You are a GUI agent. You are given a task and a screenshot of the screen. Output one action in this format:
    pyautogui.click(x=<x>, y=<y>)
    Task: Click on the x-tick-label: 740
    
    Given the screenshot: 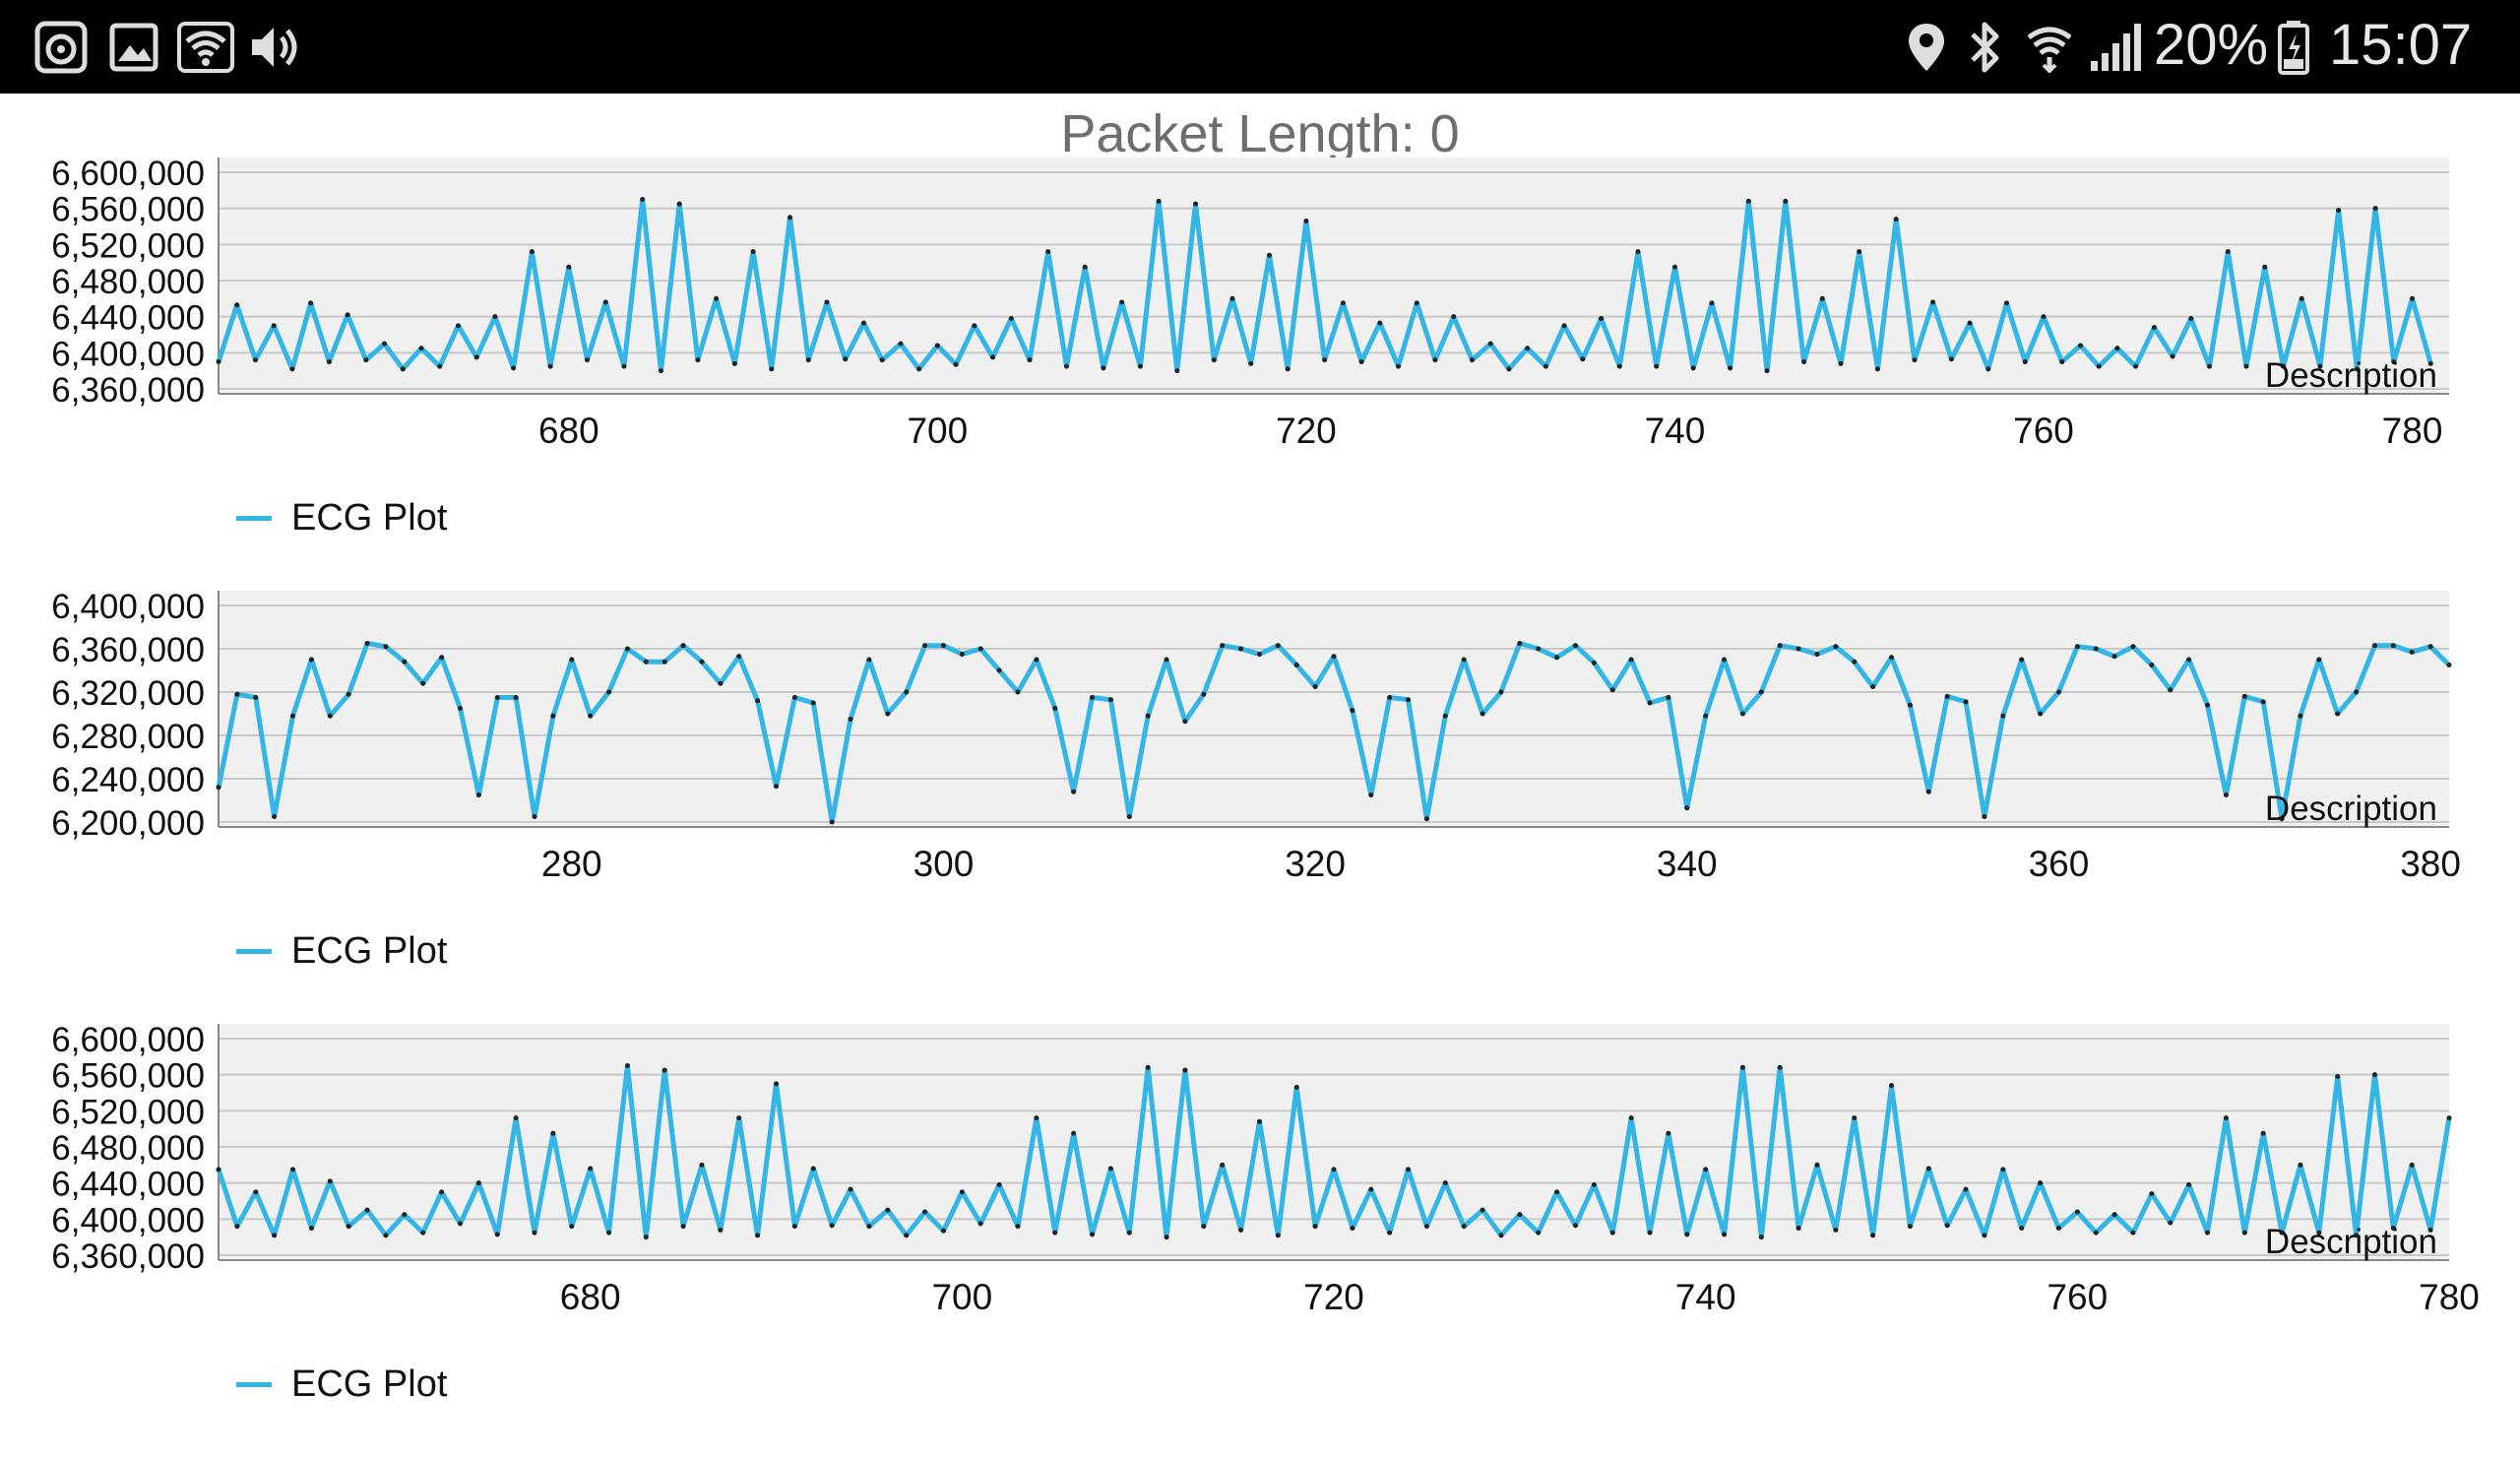 What is the action you would take?
    pyautogui.click(x=1705, y=1297)
    